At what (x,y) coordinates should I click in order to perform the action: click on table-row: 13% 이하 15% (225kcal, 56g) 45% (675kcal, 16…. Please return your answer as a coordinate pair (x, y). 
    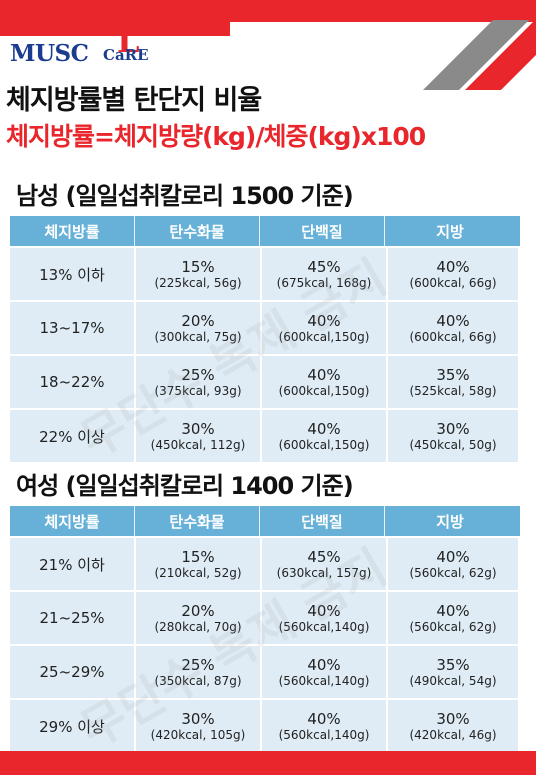
    Looking at the image, I should click on (265, 274).